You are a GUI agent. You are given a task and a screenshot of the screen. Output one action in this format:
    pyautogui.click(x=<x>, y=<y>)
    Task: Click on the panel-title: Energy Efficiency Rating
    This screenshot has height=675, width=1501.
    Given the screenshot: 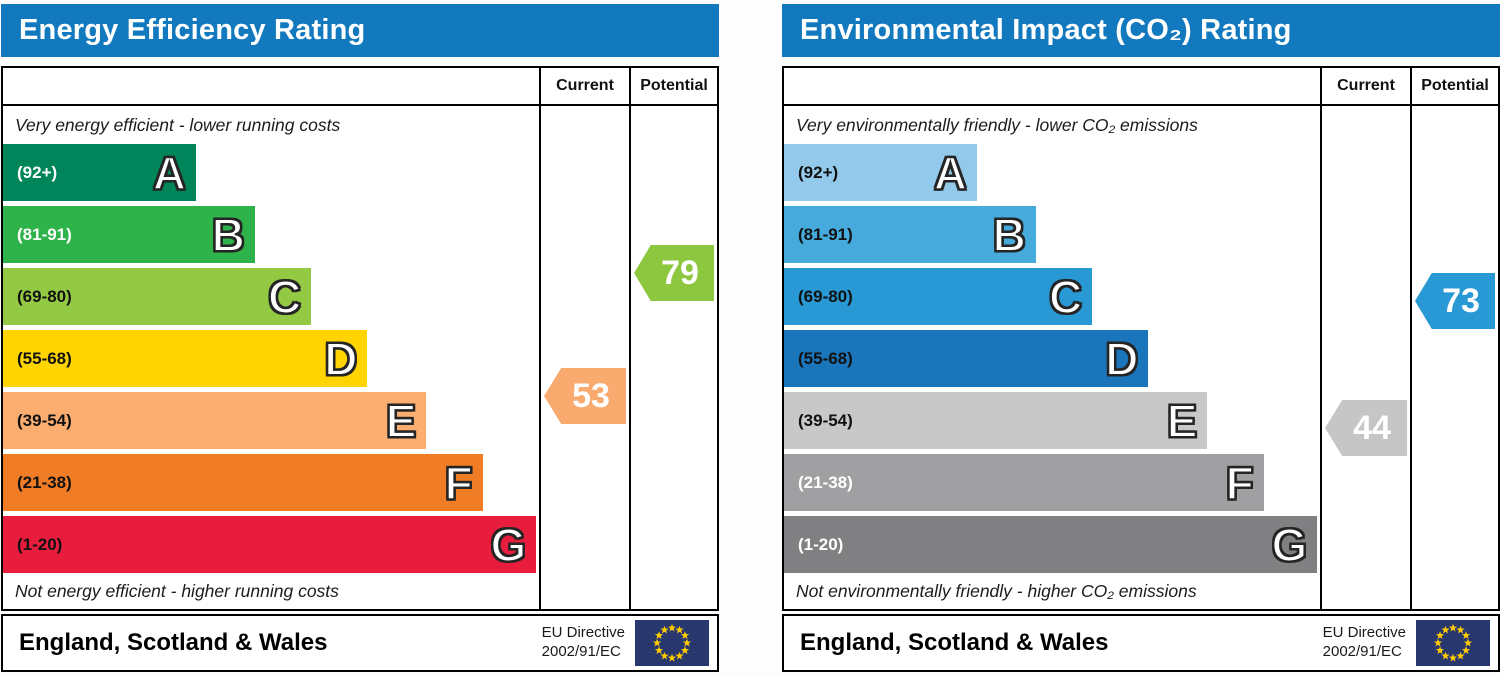 What is the action you would take?
    pyautogui.click(x=192, y=30)
    